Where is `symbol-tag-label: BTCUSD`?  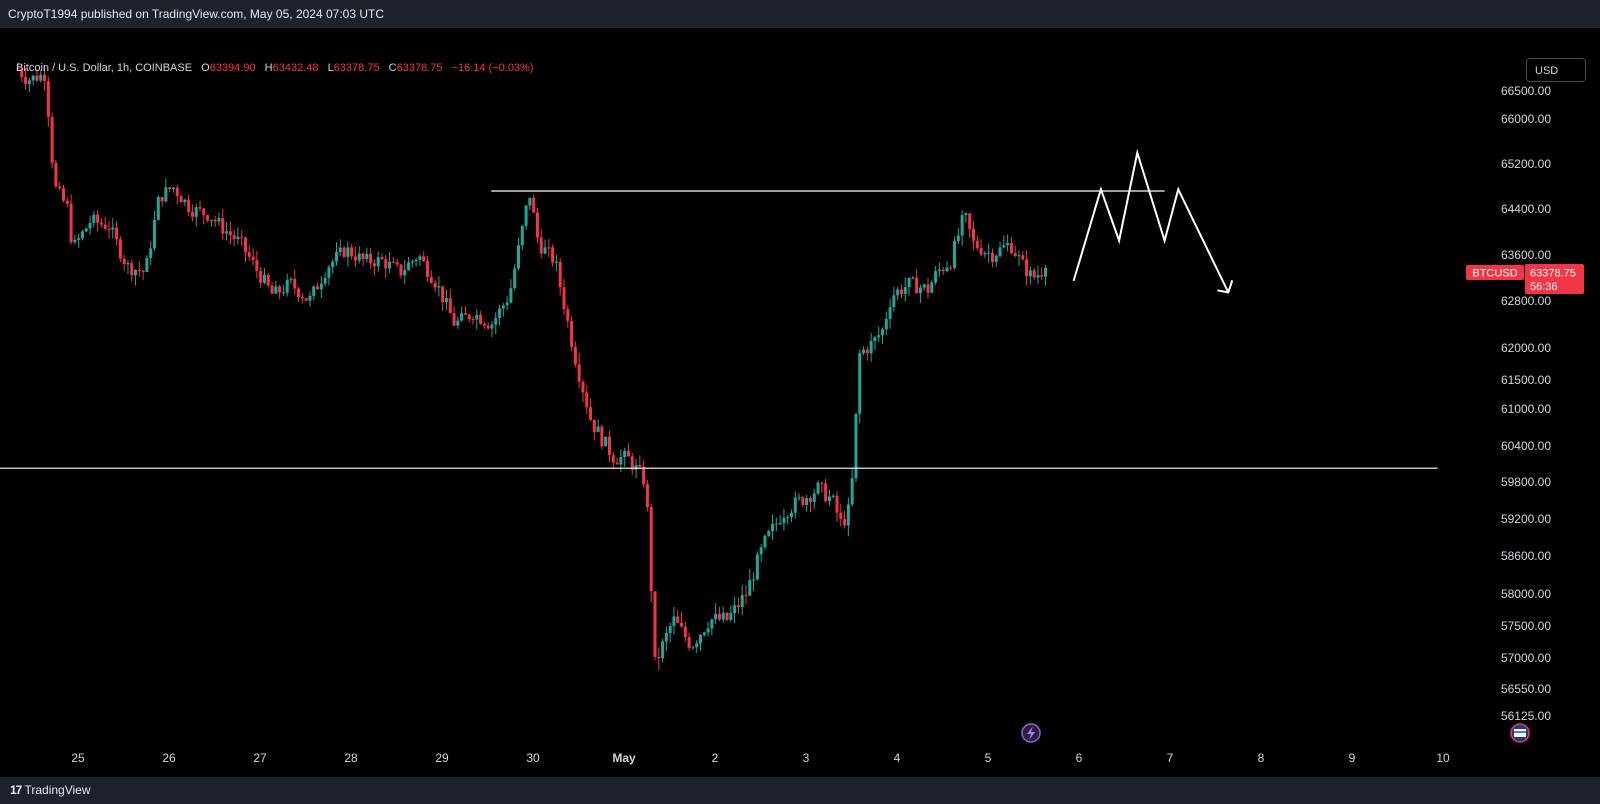
symbol-tag-label: BTCUSD is located at coordinates (1494, 274).